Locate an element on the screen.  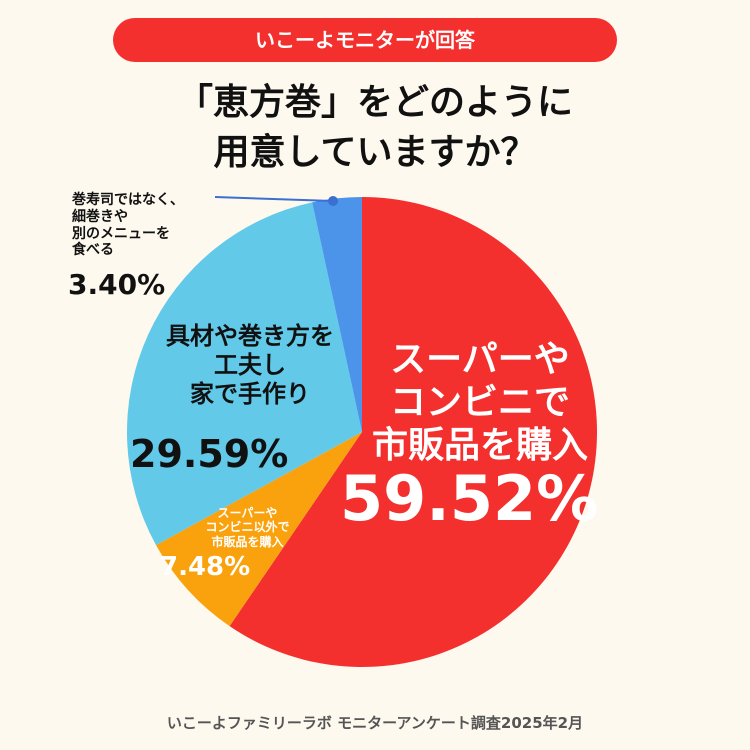
source: いこーよファミリーラボ モニターアンケート調査2025年2月 is located at coordinates (375, 723).